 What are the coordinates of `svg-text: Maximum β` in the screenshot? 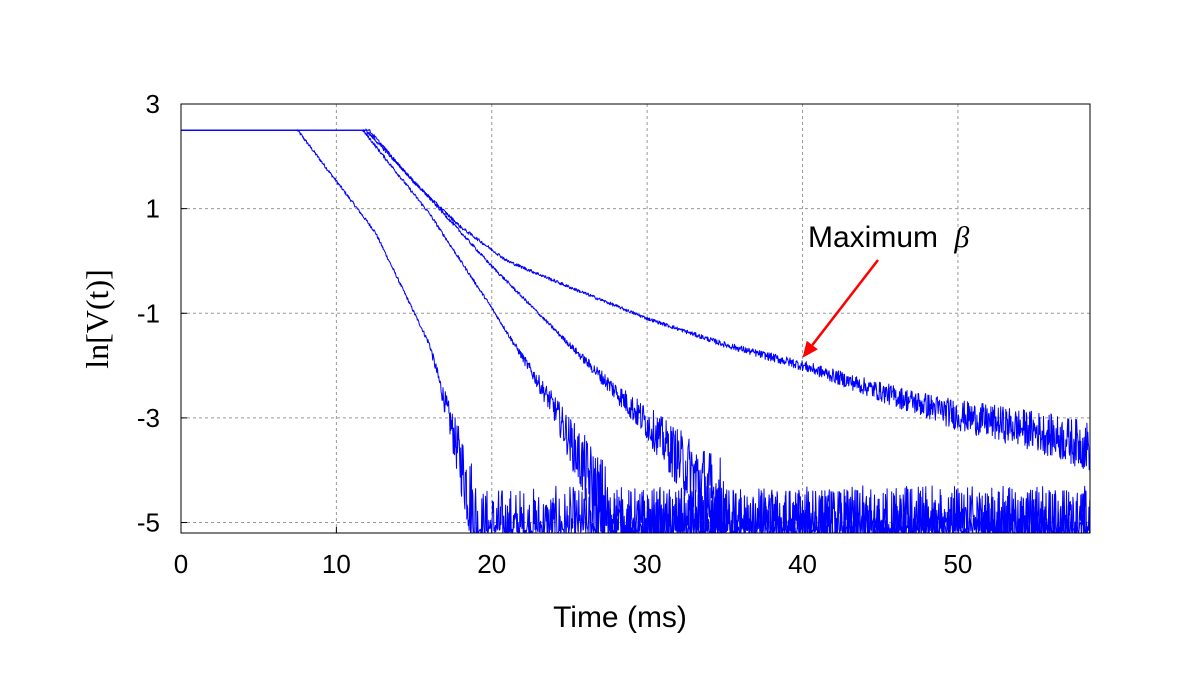 It's located at (888, 237).